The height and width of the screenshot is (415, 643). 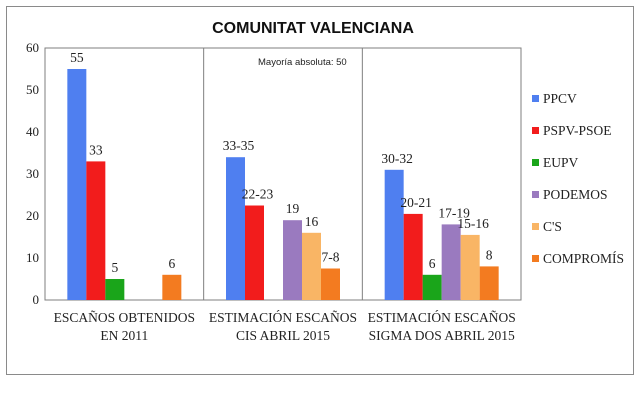 What do you see at coordinates (77, 57) in the screenshot?
I see `data-label: 55` at bounding box center [77, 57].